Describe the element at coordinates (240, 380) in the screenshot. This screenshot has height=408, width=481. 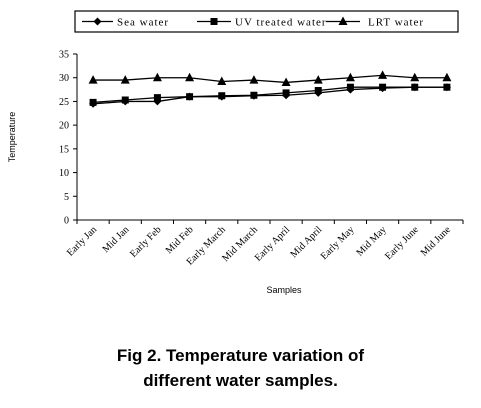
I see `caption-line-2: different water samples.` at that location.